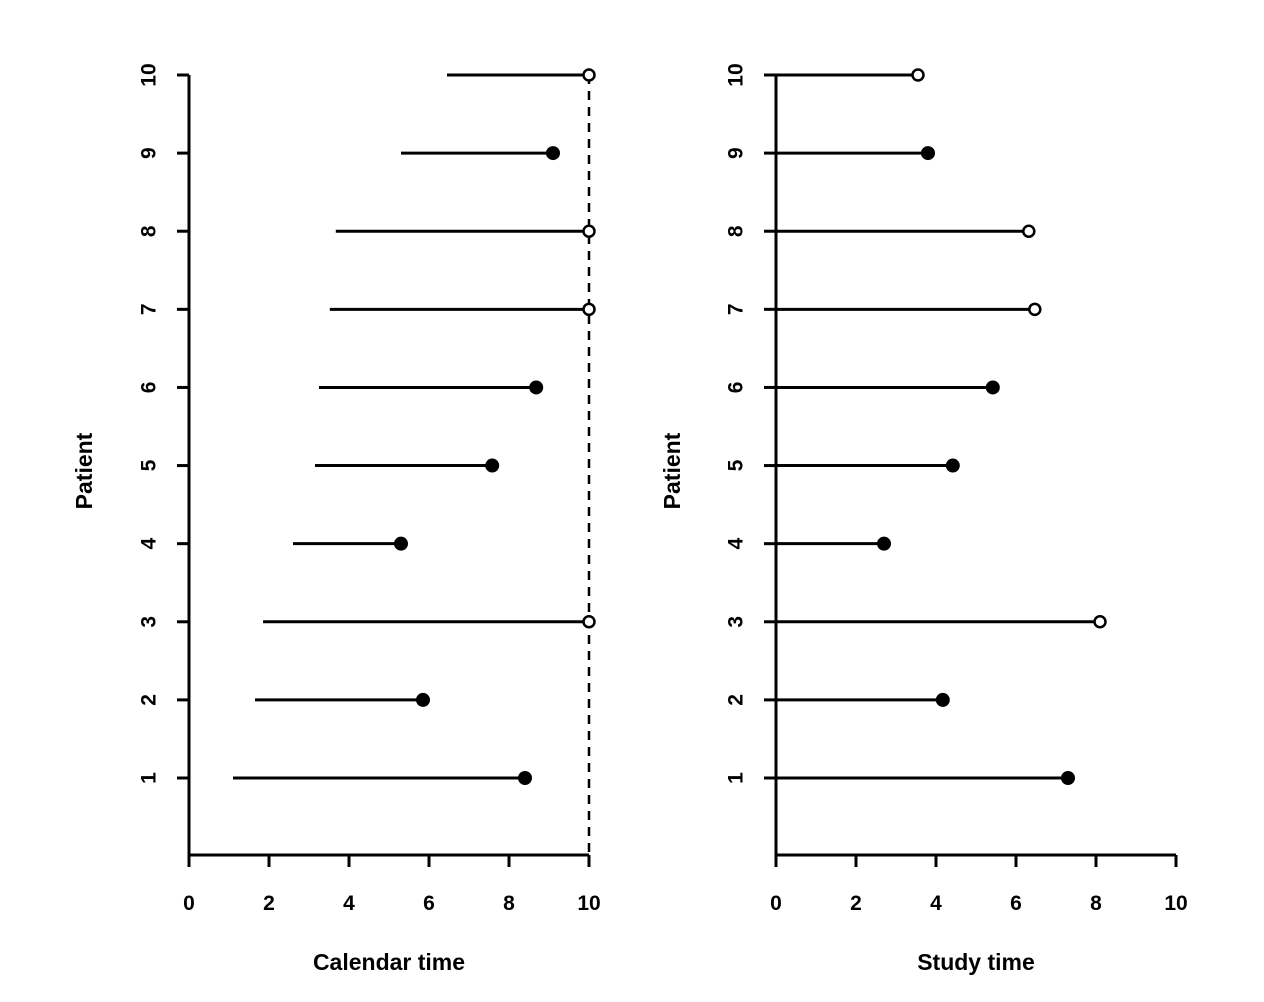 Image resolution: width=1264 pixels, height=1002 pixels. Describe the element at coordinates (389, 962) in the screenshot. I see `x-axis-title: Calendar time` at that location.